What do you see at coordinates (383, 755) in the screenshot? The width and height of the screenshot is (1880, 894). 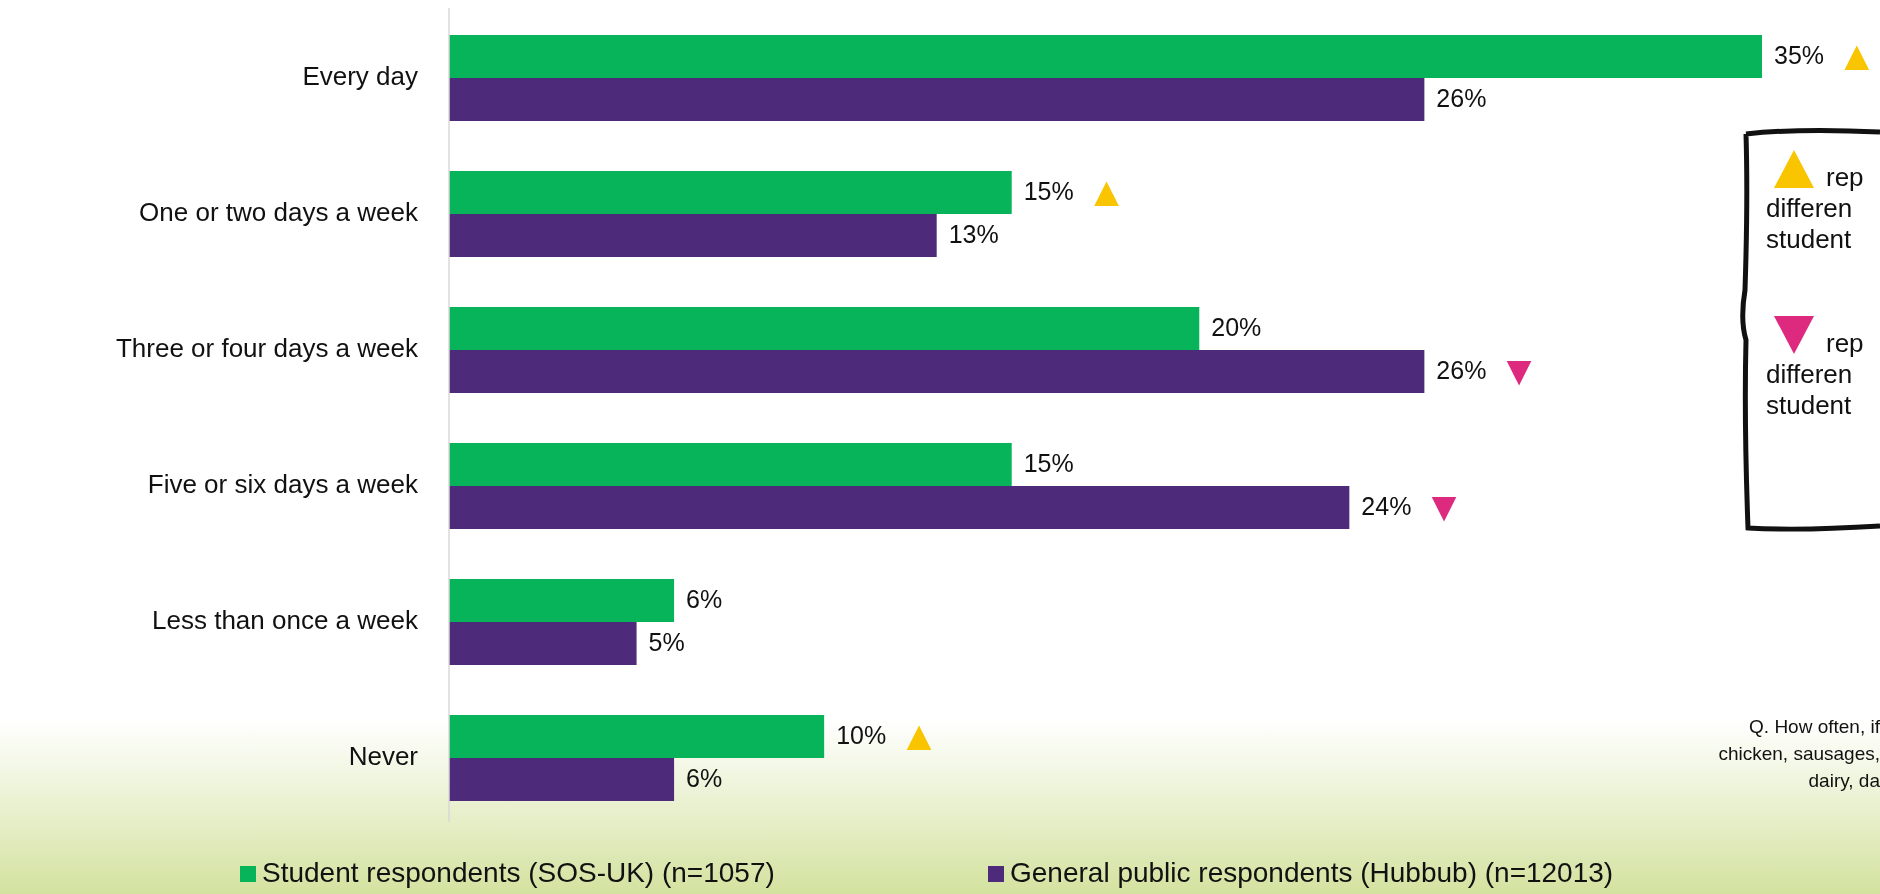 I see `y-tick-label: Never` at bounding box center [383, 755].